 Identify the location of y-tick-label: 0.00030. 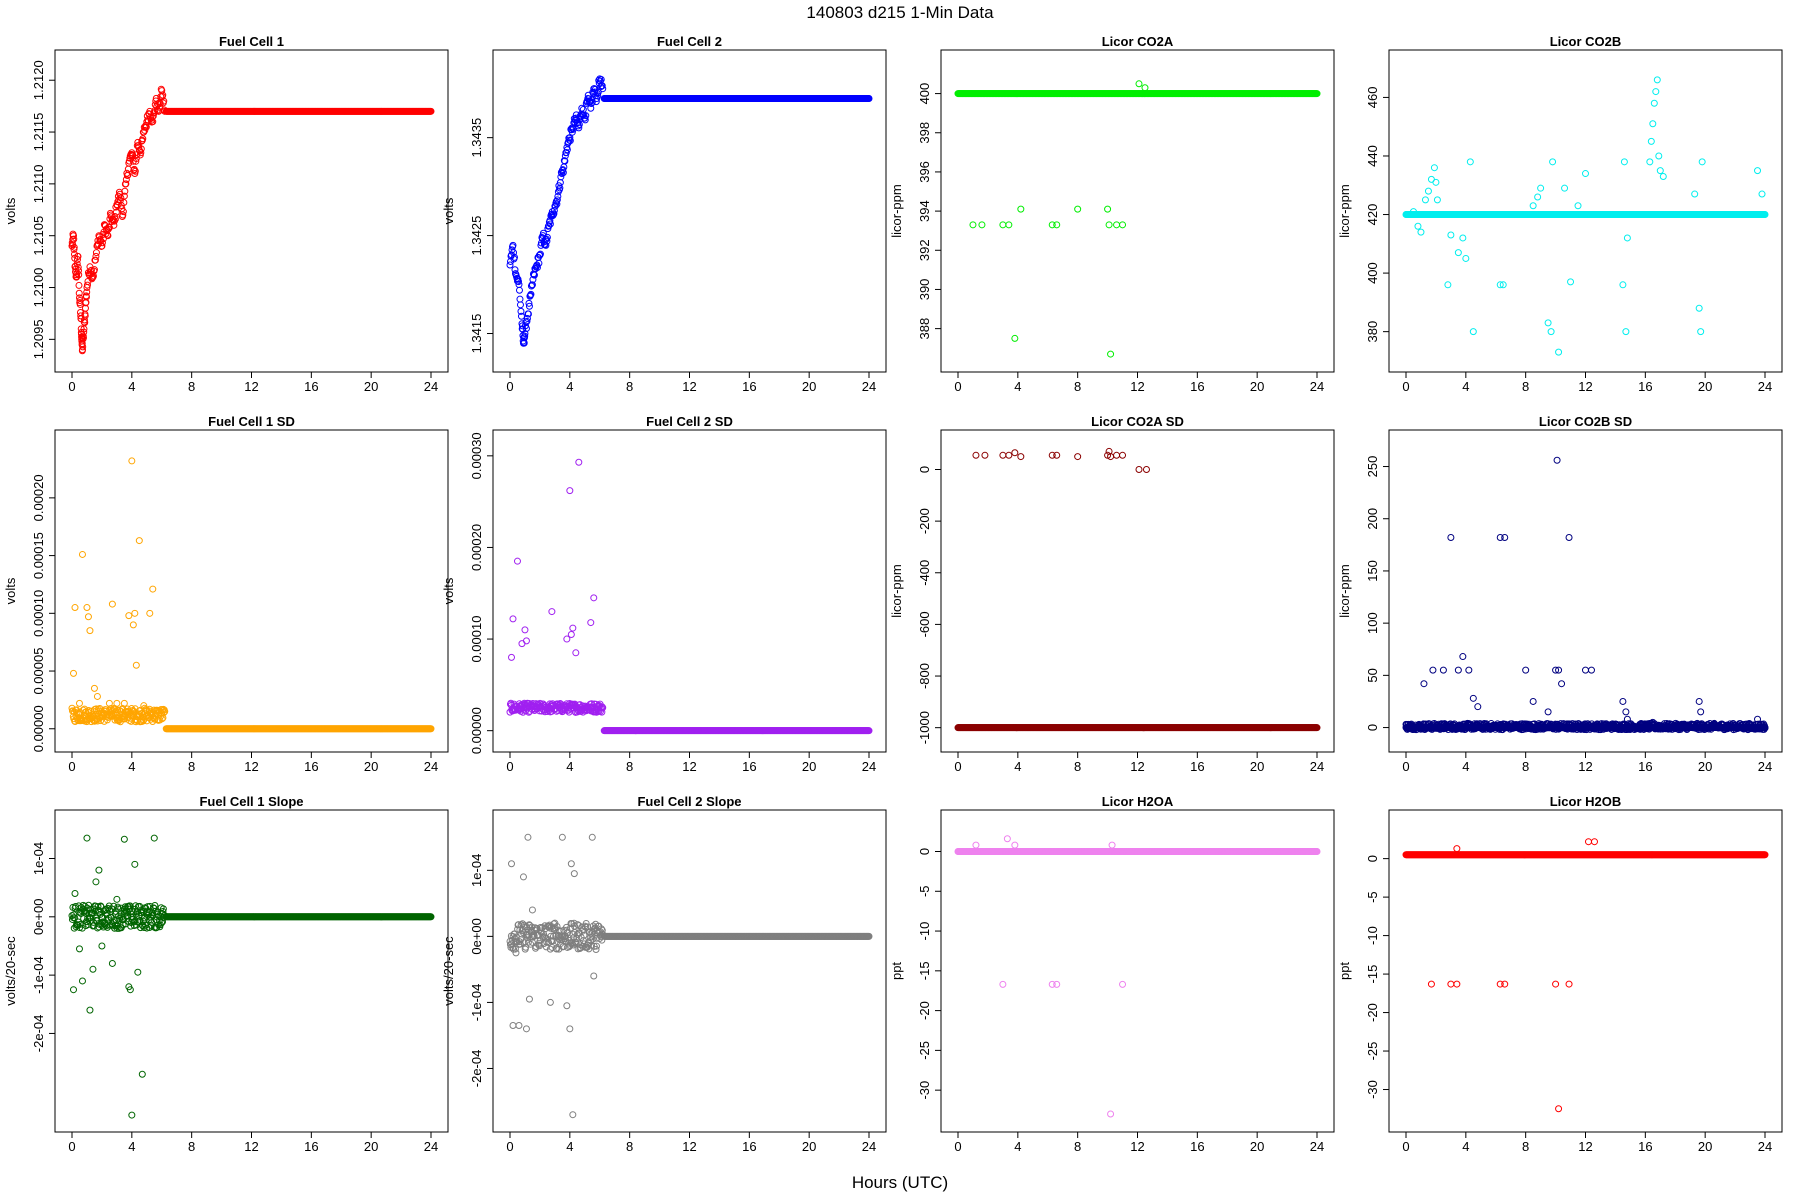
(476, 455).